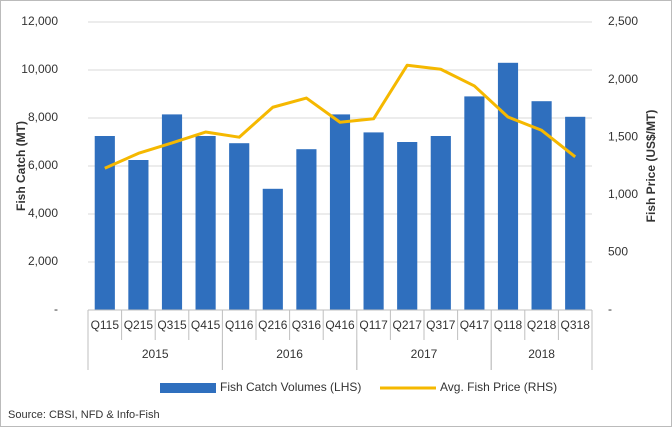  Describe the element at coordinates (188, 388) in the screenshot. I see `legend-swatch` at that location.